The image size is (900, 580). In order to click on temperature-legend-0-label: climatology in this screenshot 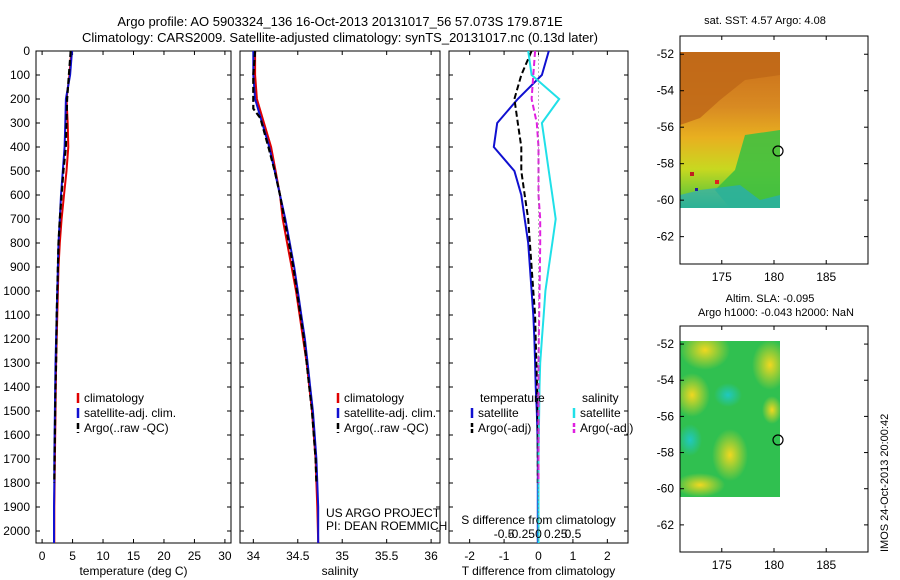, I will do `click(114, 398)`.